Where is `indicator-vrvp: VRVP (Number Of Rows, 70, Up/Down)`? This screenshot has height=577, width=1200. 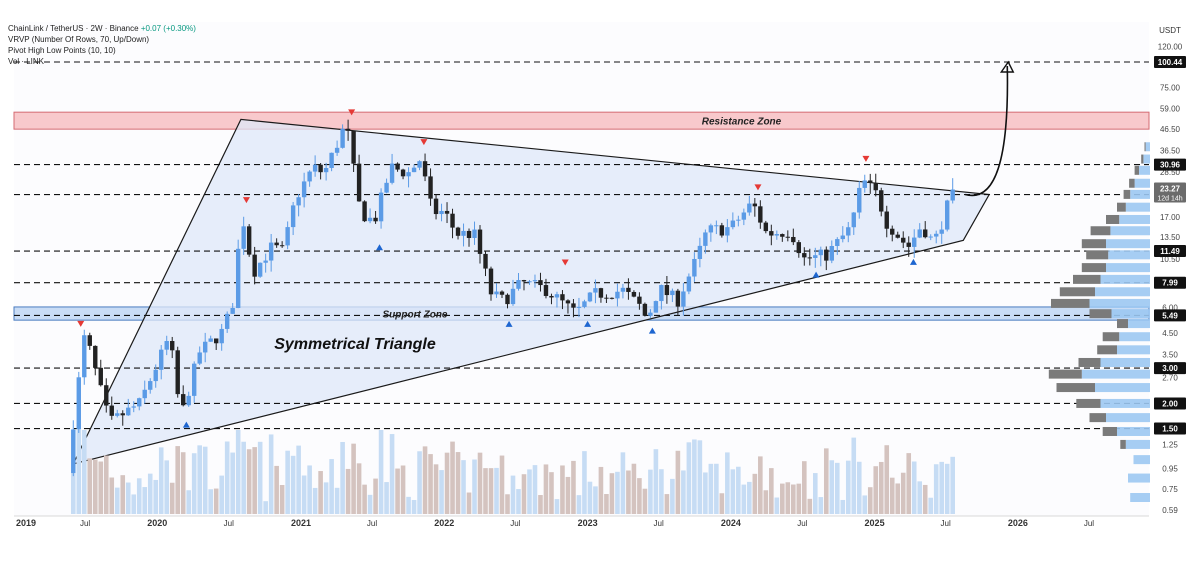
indicator-vrvp: VRVP (Number Of Rows, 70, Up/Down) is located at coordinates (79, 39).